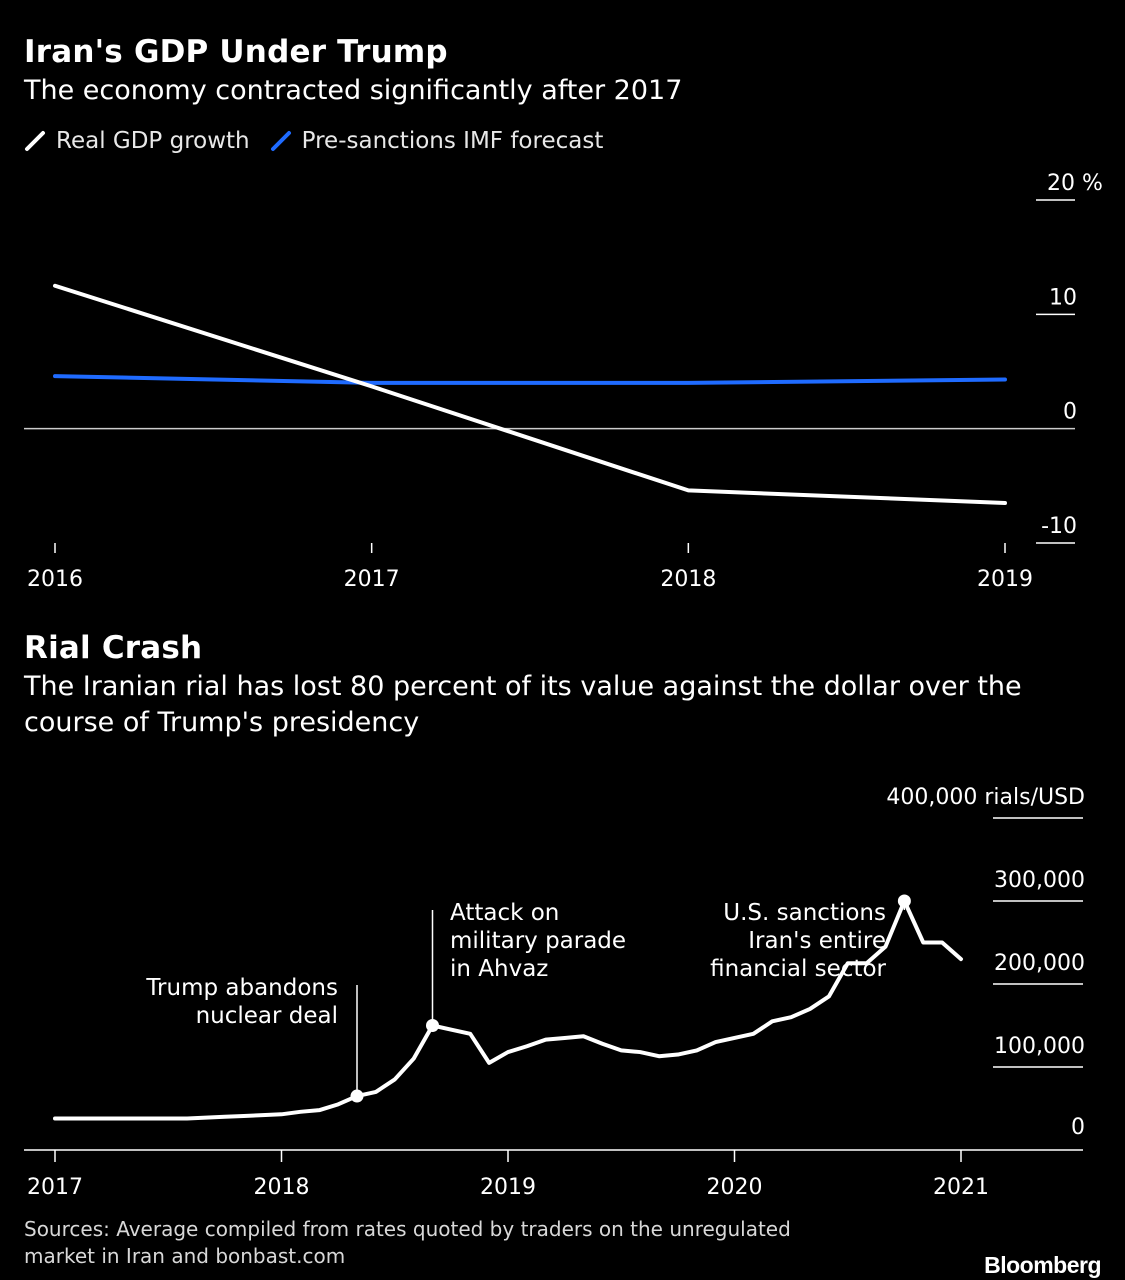 The width and height of the screenshot is (1125, 1280). What do you see at coordinates (236, 52) in the screenshot?
I see `chart1-title: Iran's GDP Under Trump` at bounding box center [236, 52].